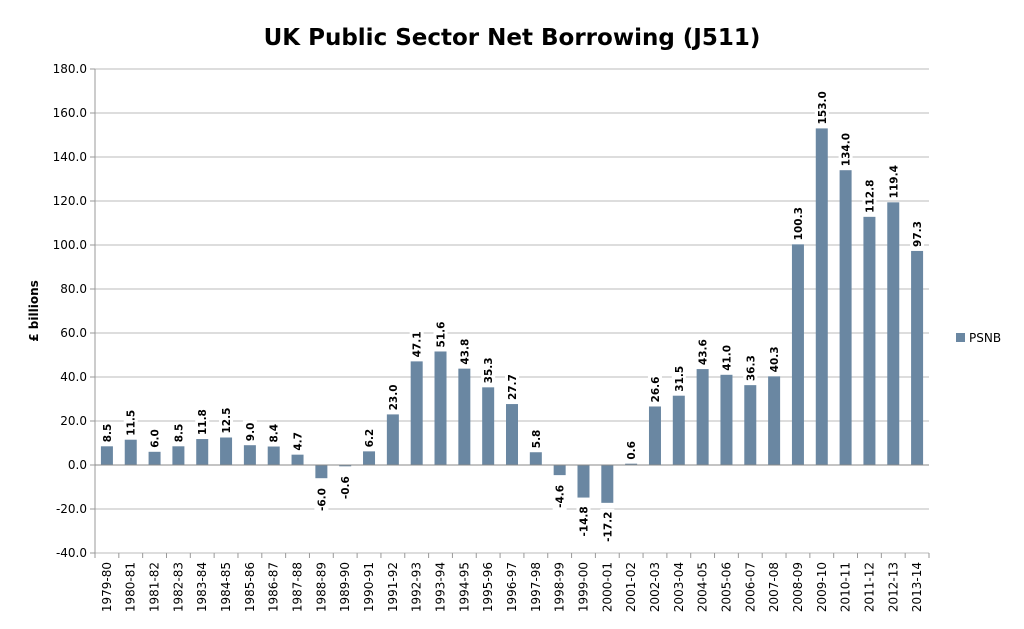 Image resolution: width=1024 pixels, height=629 pixels. Describe the element at coordinates (822, 587) in the screenshot. I see `x-tick-label: 2009-10` at that location.